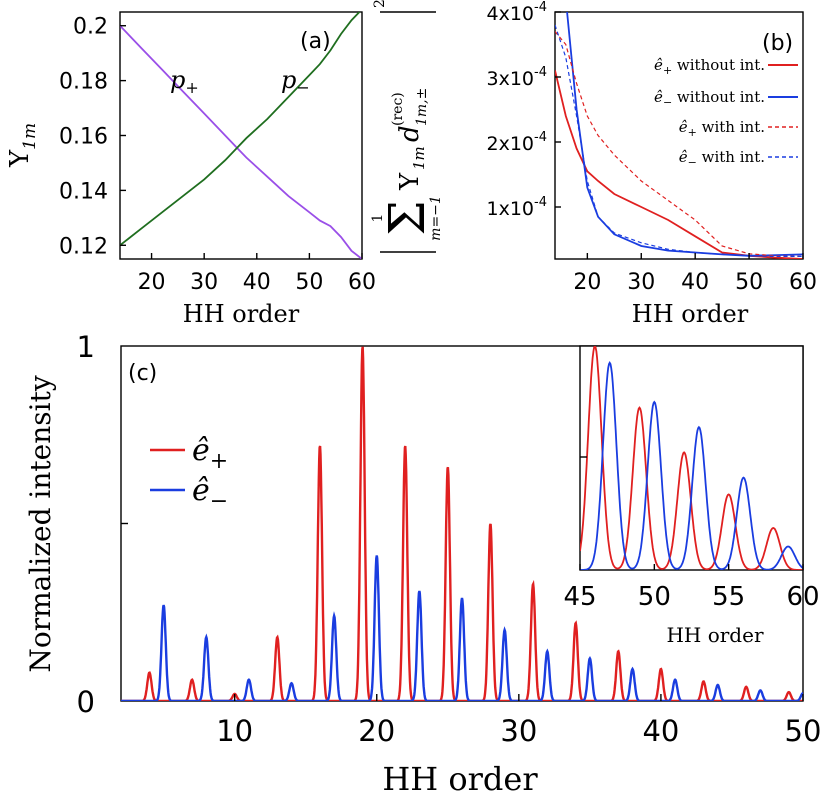 The image size is (830, 801). I want to click on panel-a-x-tick-label: 60, so click(362, 282).